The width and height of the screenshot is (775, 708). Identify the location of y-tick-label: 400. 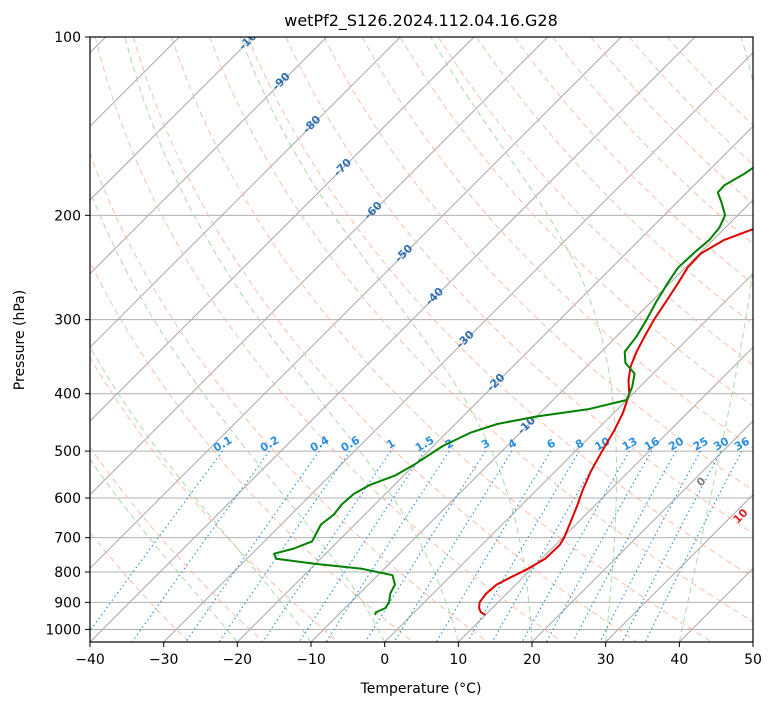
(67, 395).